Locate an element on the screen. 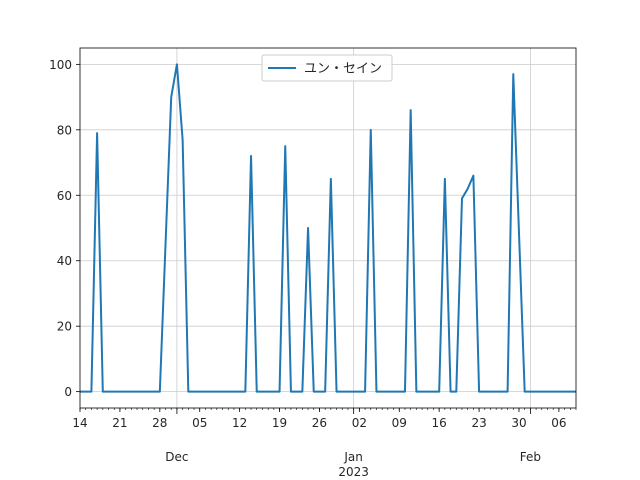 The width and height of the screenshot is (640, 480). legend: ユン・セイン is located at coordinates (327, 68).